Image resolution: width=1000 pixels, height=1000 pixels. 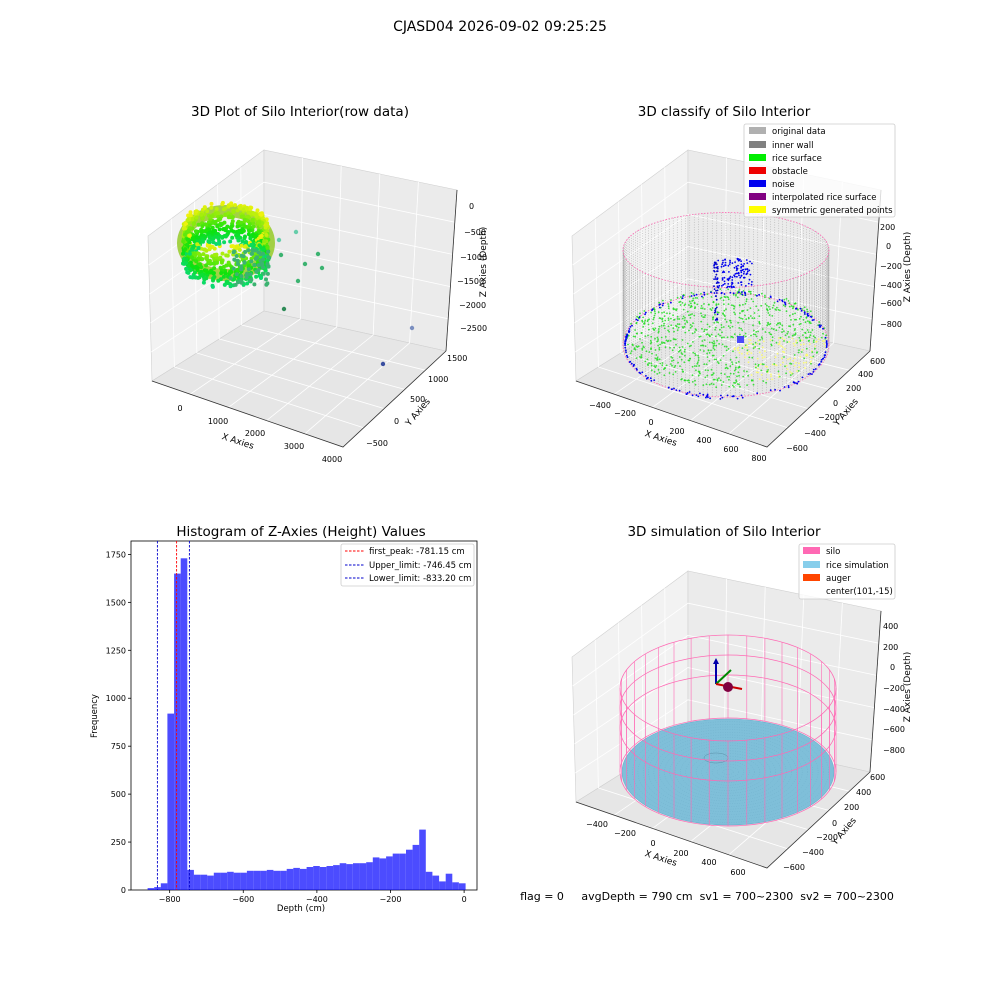 What do you see at coordinates (255, 433) in the screenshot?
I see `raw-x-tick: 2000` at bounding box center [255, 433].